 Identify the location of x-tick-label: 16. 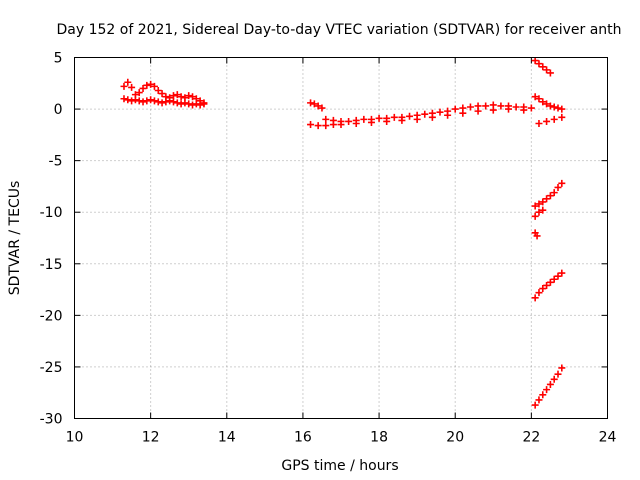
(303, 438).